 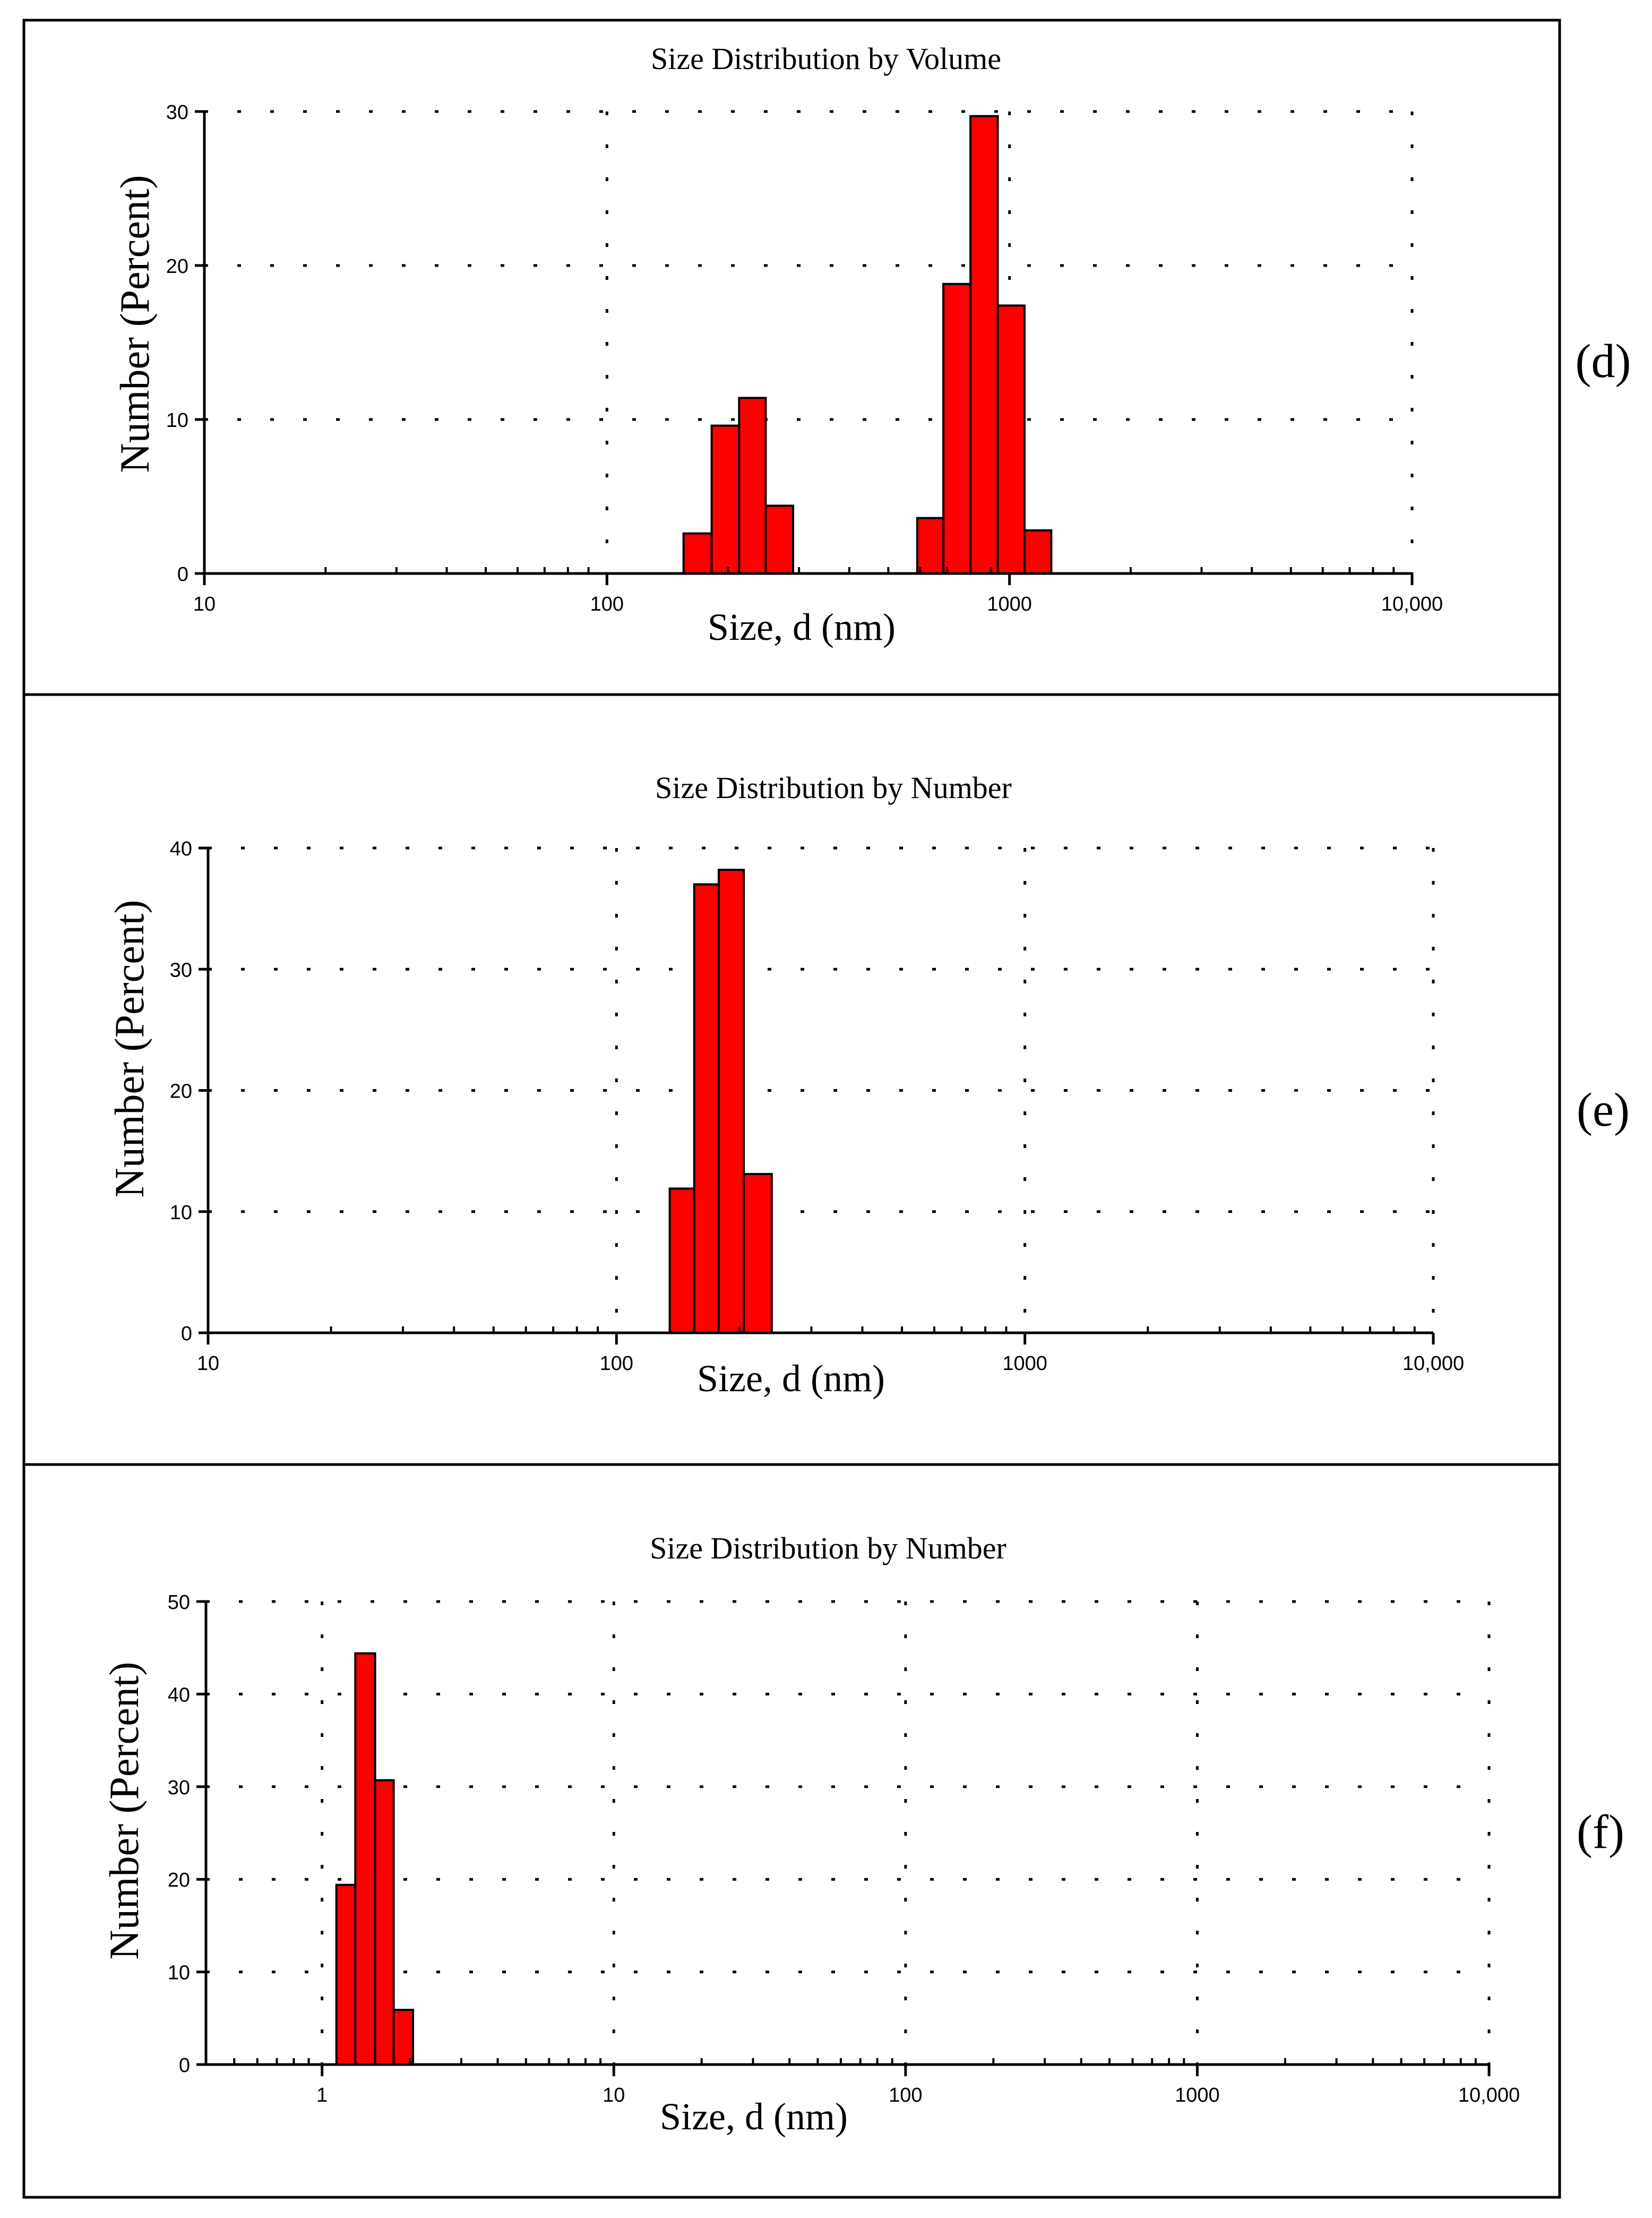 I want to click on panel-label: (f), so click(x=1600, y=1832).